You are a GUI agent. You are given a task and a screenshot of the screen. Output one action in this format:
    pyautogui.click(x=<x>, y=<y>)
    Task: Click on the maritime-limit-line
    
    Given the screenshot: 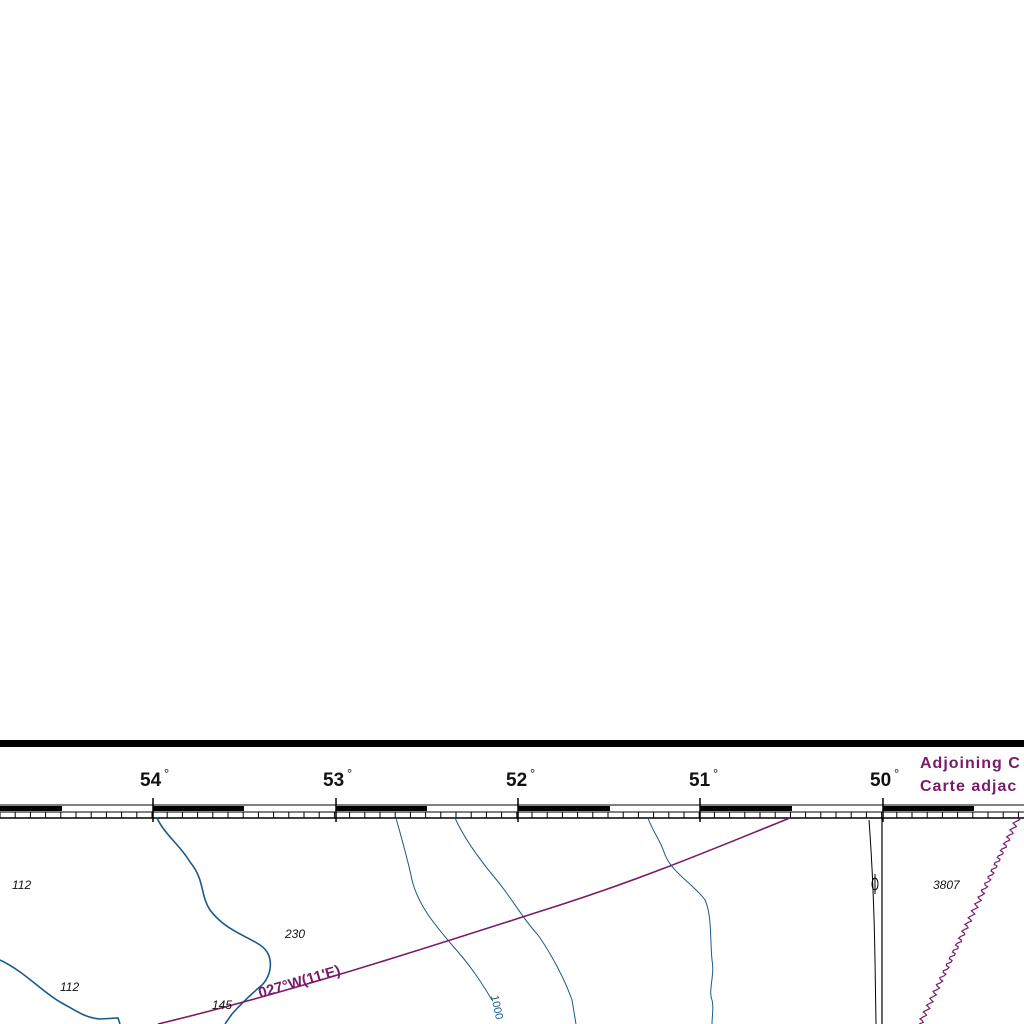 What is the action you would take?
    pyautogui.click(x=969, y=920)
    